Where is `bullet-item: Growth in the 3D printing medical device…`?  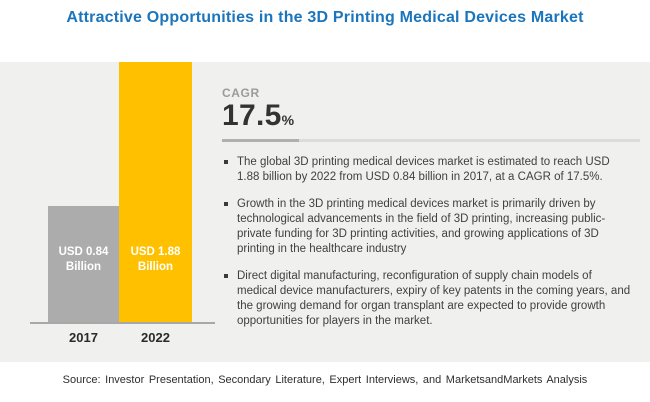
bullet-item: Growth in the 3D printing medical device… is located at coordinates (428, 227).